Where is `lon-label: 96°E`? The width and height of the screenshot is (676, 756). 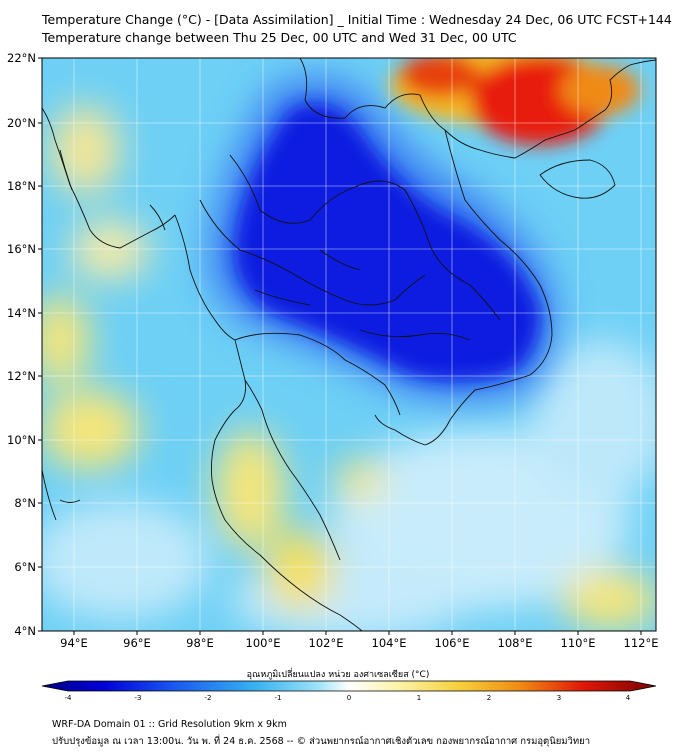
lon-label: 96°E is located at coordinates (137, 643).